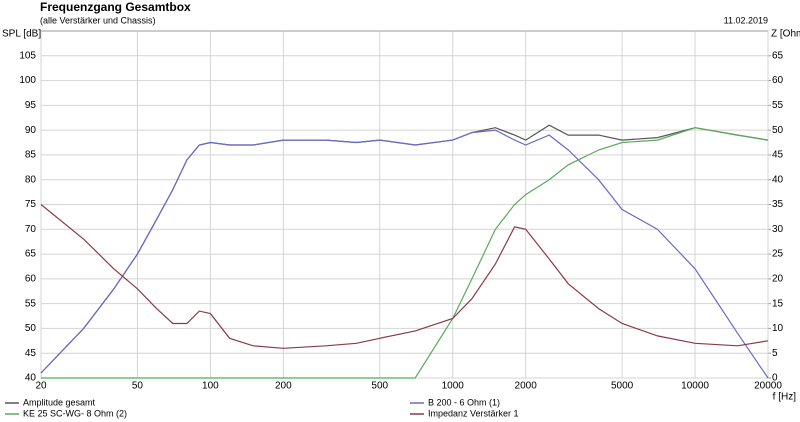 Image resolution: width=800 pixels, height=422 pixels. I want to click on chart-title: Frequenzgang Gesamtbox, so click(115, 7).